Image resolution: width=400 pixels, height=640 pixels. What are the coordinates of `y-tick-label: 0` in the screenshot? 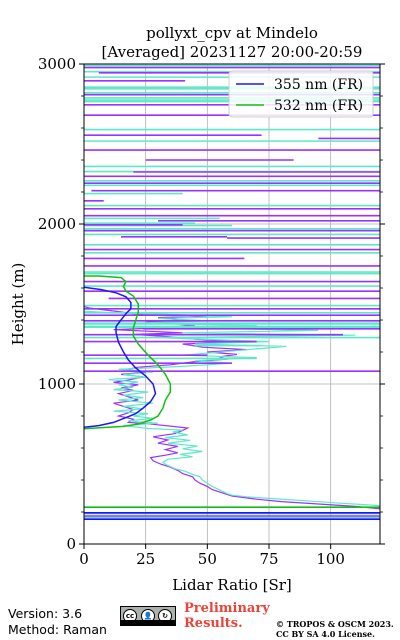 It's located at (71, 544).